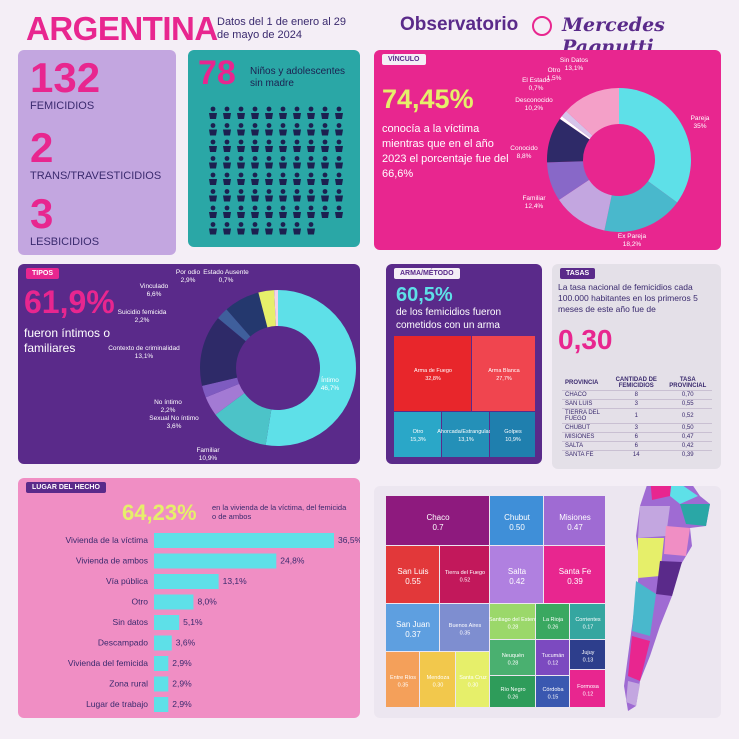 The width and height of the screenshot is (739, 739). I want to click on treemap-label: Arma Blanca, so click(504, 371).